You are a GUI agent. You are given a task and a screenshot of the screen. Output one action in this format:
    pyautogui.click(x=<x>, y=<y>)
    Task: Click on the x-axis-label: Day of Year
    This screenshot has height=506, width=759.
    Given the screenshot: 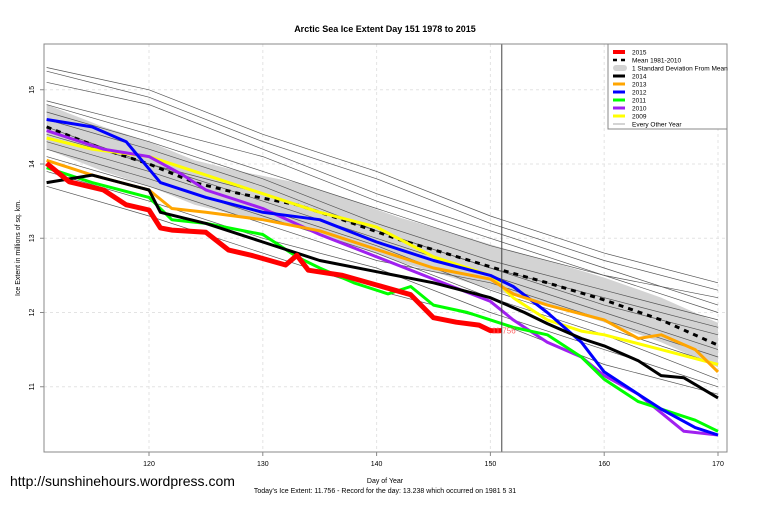 What is the action you would take?
    pyautogui.click(x=385, y=481)
    